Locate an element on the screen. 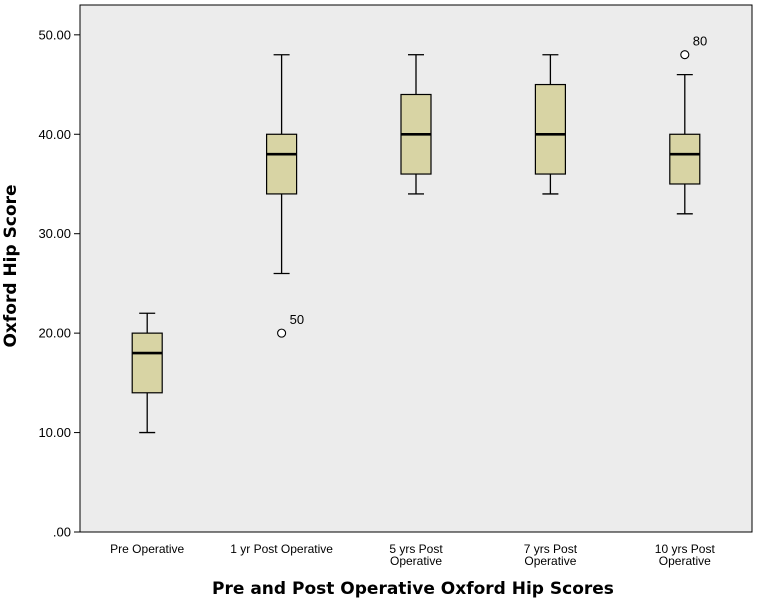 This screenshot has height=599, width=758. box-2: 50 is located at coordinates (285, 196).